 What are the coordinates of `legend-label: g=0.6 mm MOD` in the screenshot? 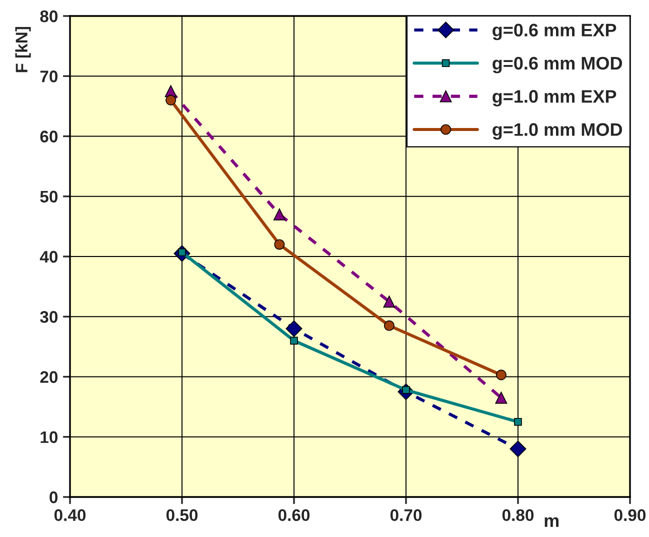 It's located at (557, 65).